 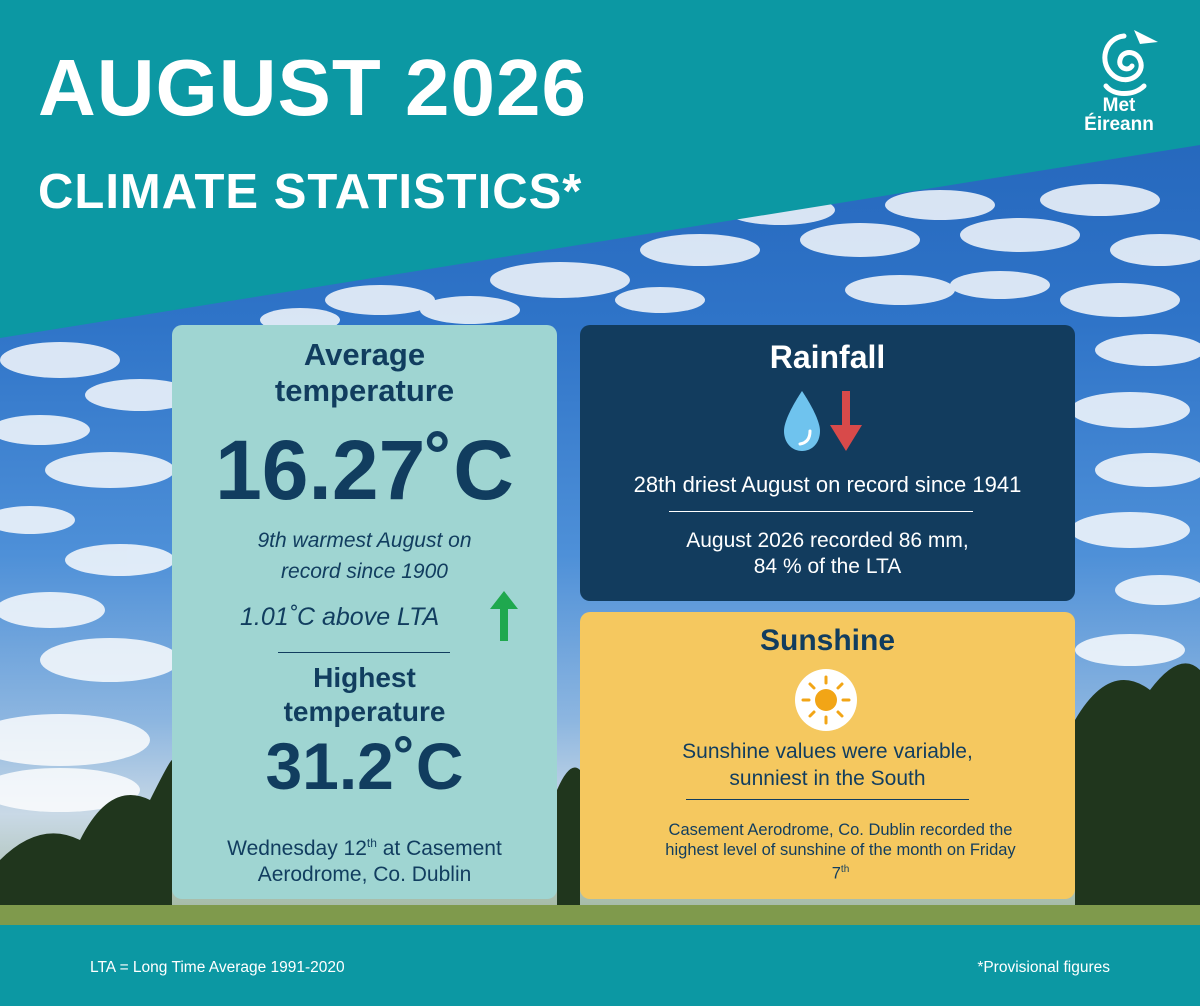 What do you see at coordinates (1130, 63) in the screenshot?
I see `met-eireann-logo-icon` at bounding box center [1130, 63].